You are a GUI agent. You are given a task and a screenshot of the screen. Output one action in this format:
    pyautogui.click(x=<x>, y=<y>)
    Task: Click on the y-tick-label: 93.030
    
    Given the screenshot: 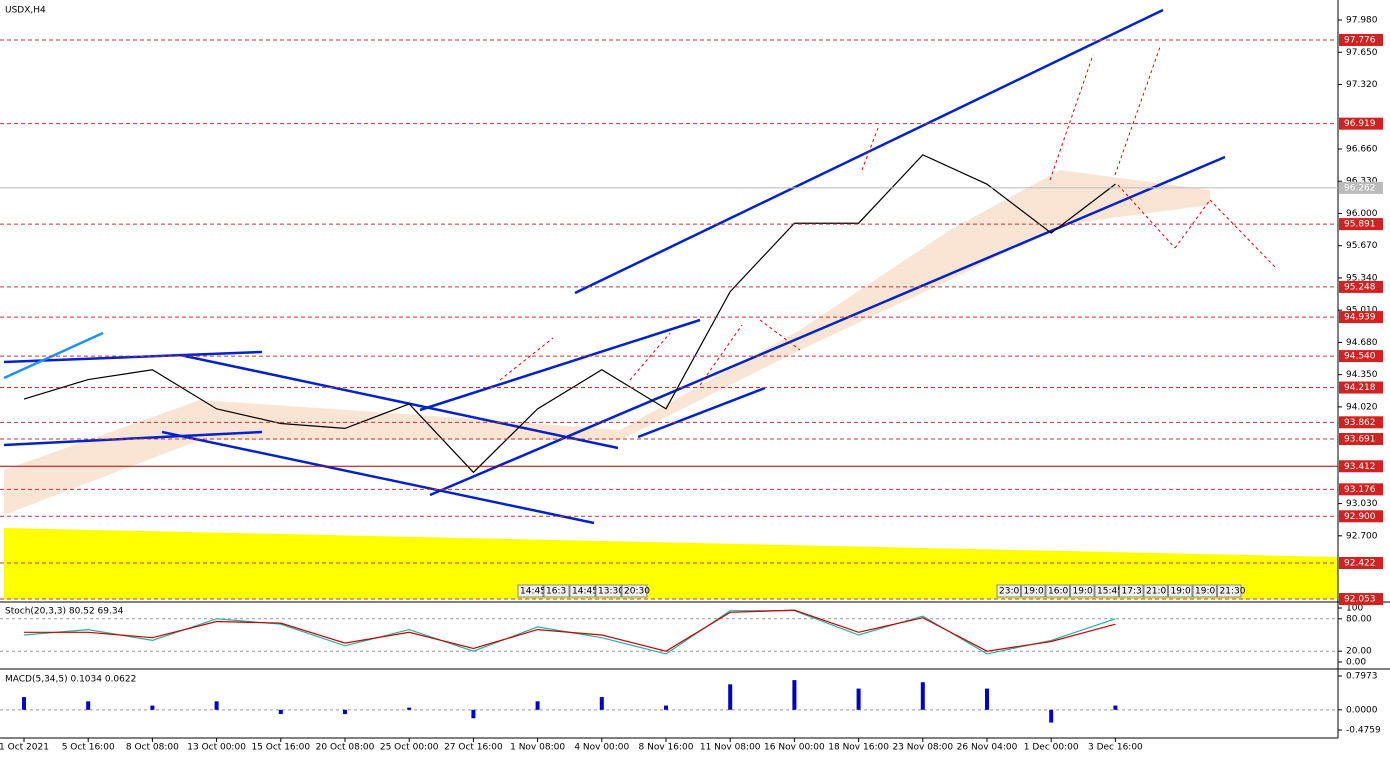 What is the action you would take?
    pyautogui.click(x=1362, y=504)
    